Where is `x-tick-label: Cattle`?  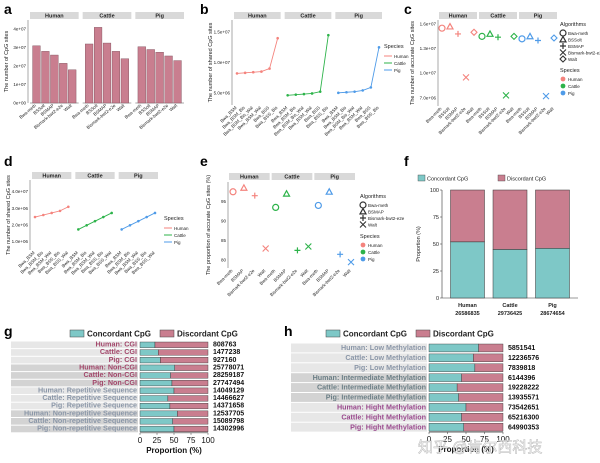 x-tick-label: Cattle is located at coordinates (509, 306).